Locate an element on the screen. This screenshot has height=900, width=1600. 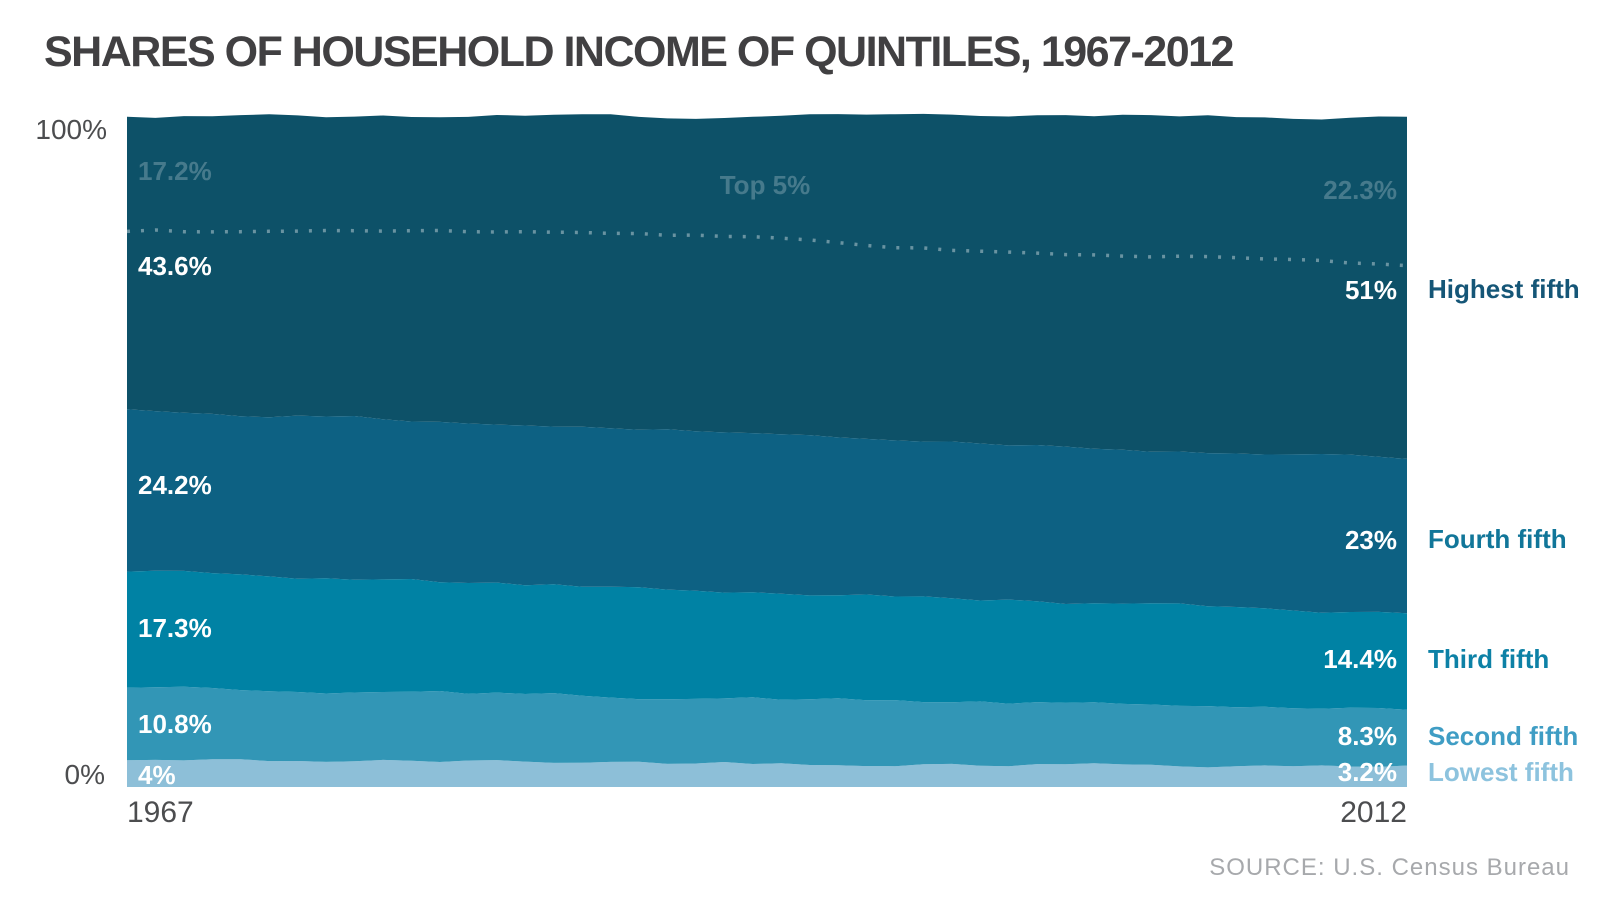
legend-third-fifth: Third fifth is located at coordinates (1489, 659).